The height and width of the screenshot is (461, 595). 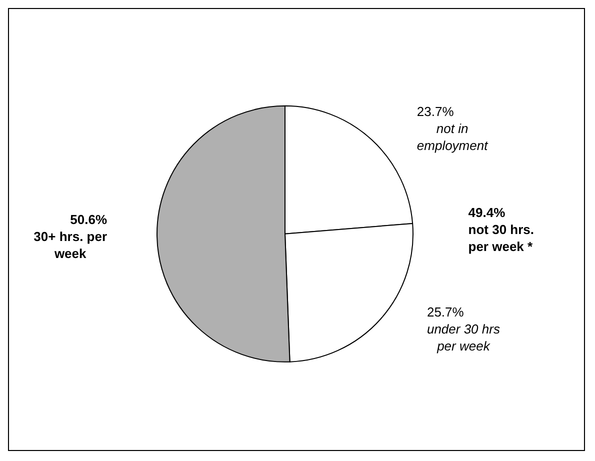 What do you see at coordinates (445, 312) in the screenshot?
I see `data-label: 25.7%` at bounding box center [445, 312].